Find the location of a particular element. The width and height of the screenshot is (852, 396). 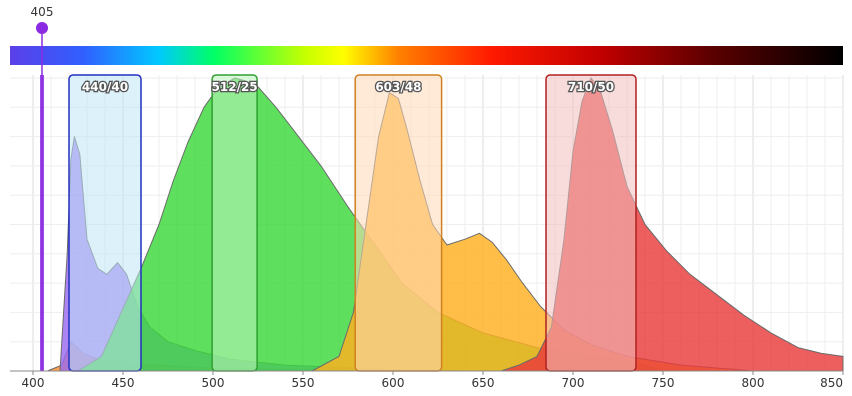

laser-band is located at coordinates (42, 223).